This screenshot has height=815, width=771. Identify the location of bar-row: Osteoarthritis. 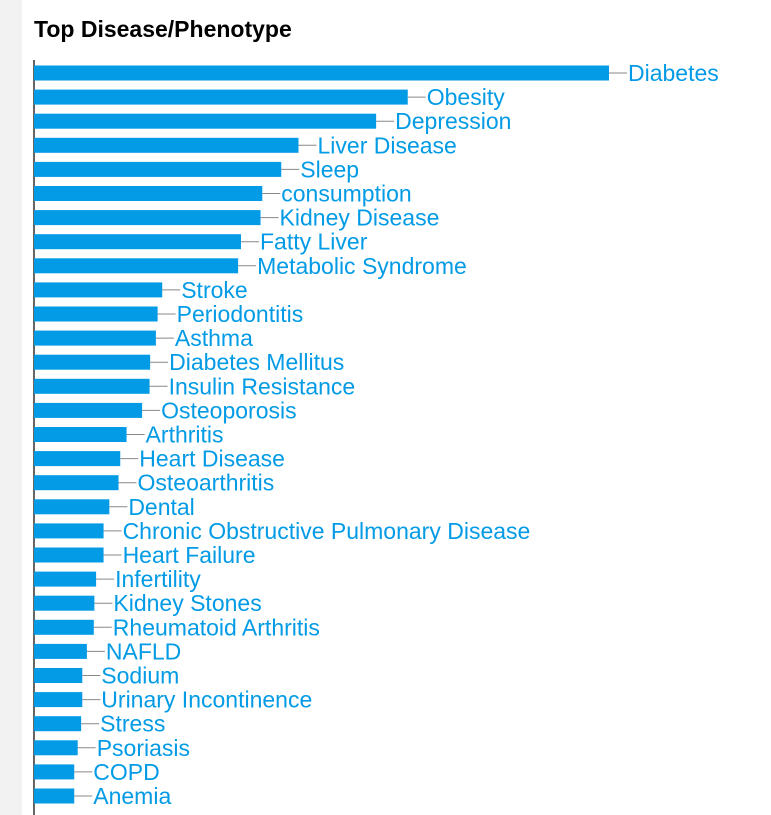
(154, 483).